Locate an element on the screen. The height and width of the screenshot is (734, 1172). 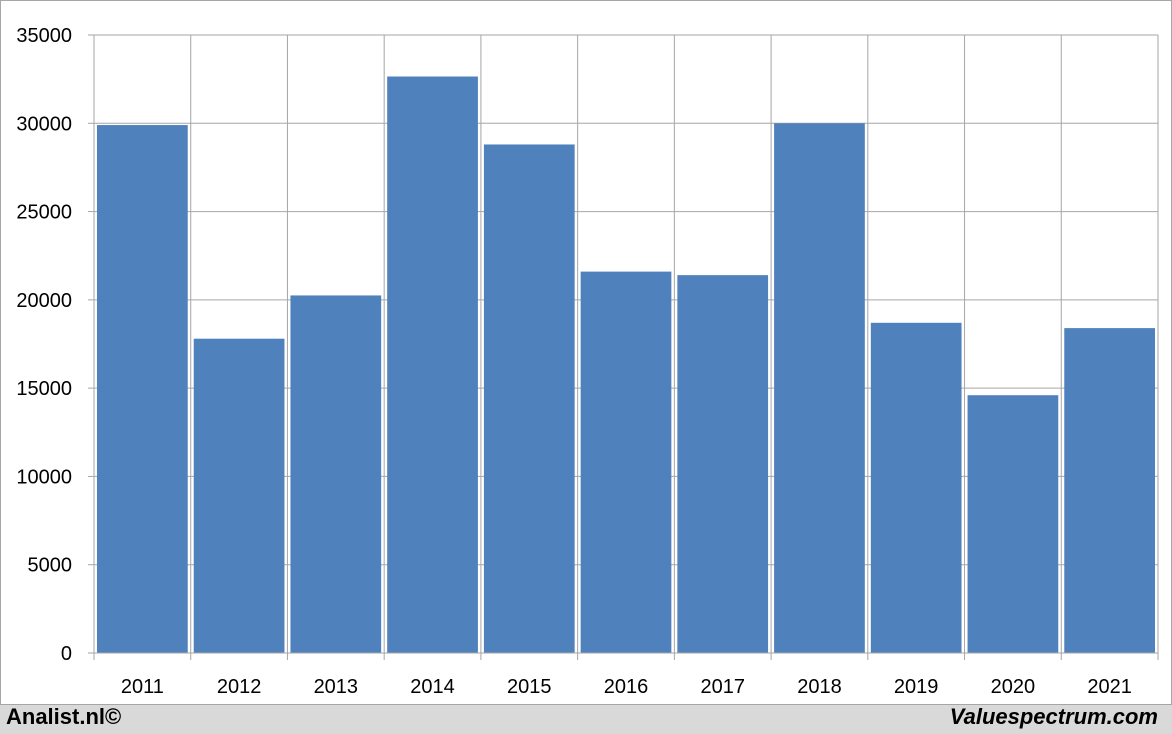
x-tick-label: 2014 is located at coordinates (432, 687).